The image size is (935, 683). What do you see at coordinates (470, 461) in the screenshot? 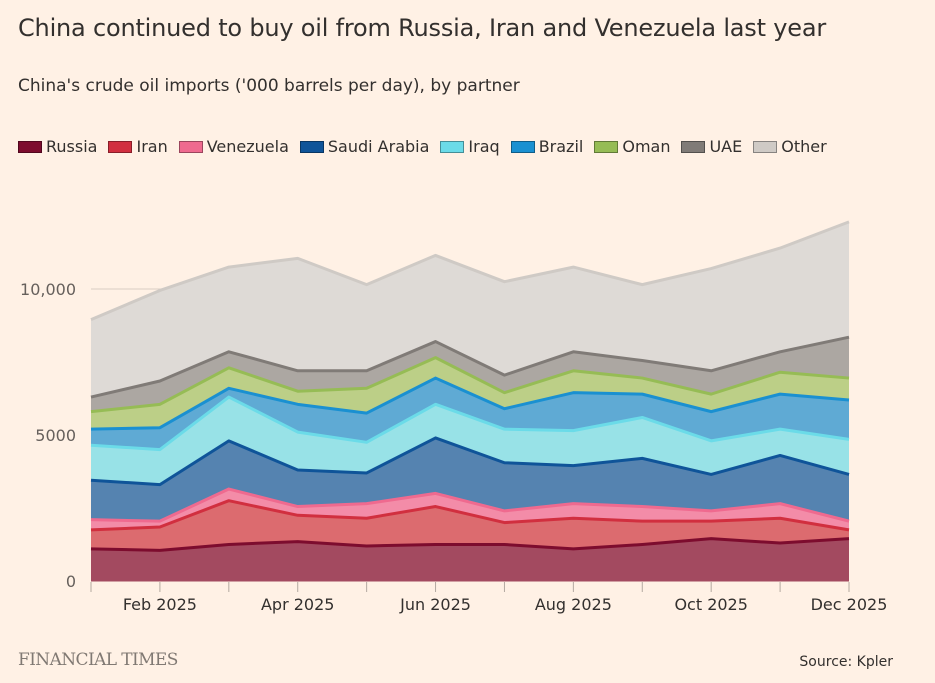
I see `line-saudi-arabia` at bounding box center [470, 461].